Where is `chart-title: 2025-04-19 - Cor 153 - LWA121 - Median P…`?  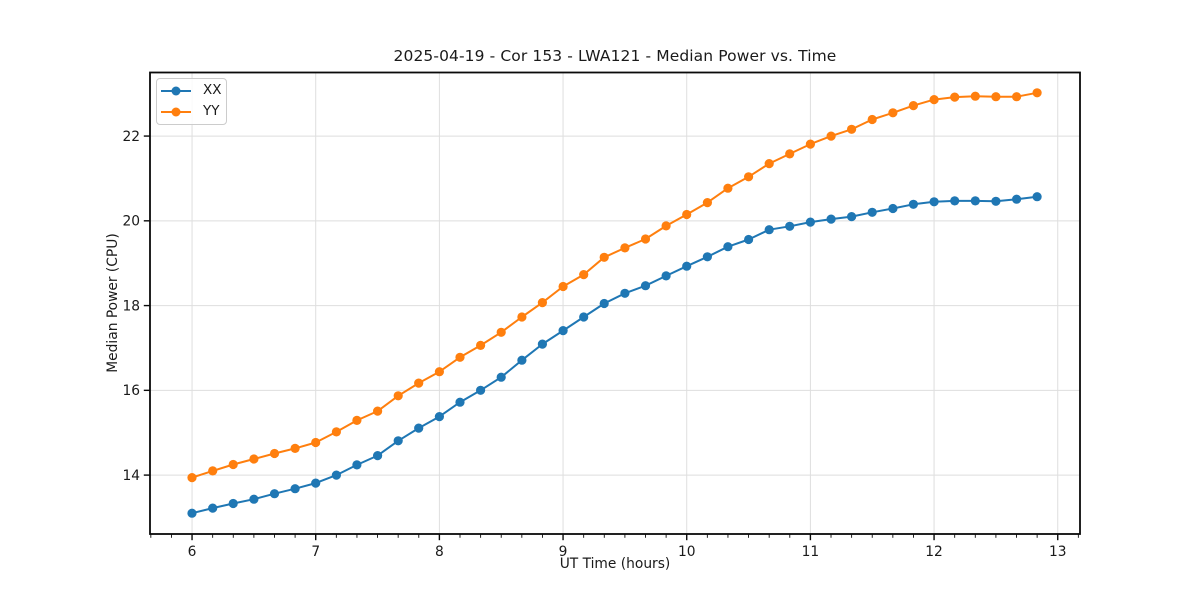
chart-title: 2025-04-19 - Cor 153 - LWA121 - Median P… is located at coordinates (615, 56).